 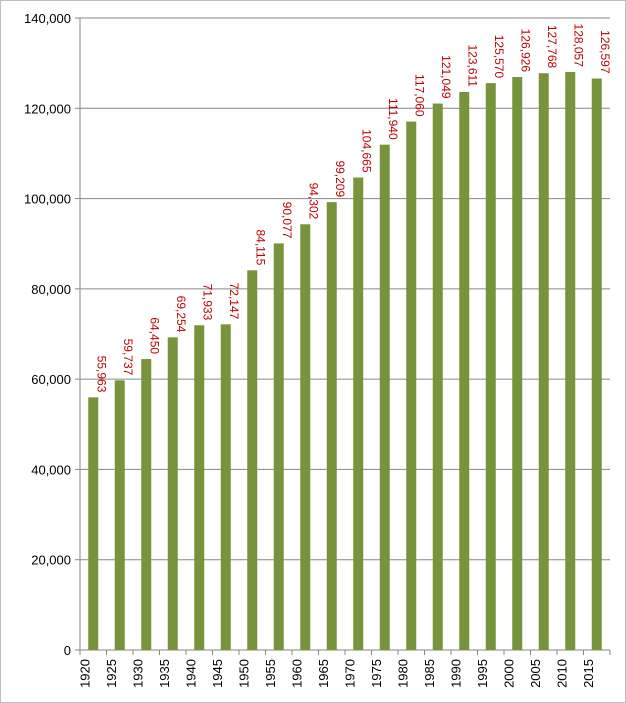 What do you see at coordinates (146, 504) in the screenshot?
I see `bar-1930` at bounding box center [146, 504].